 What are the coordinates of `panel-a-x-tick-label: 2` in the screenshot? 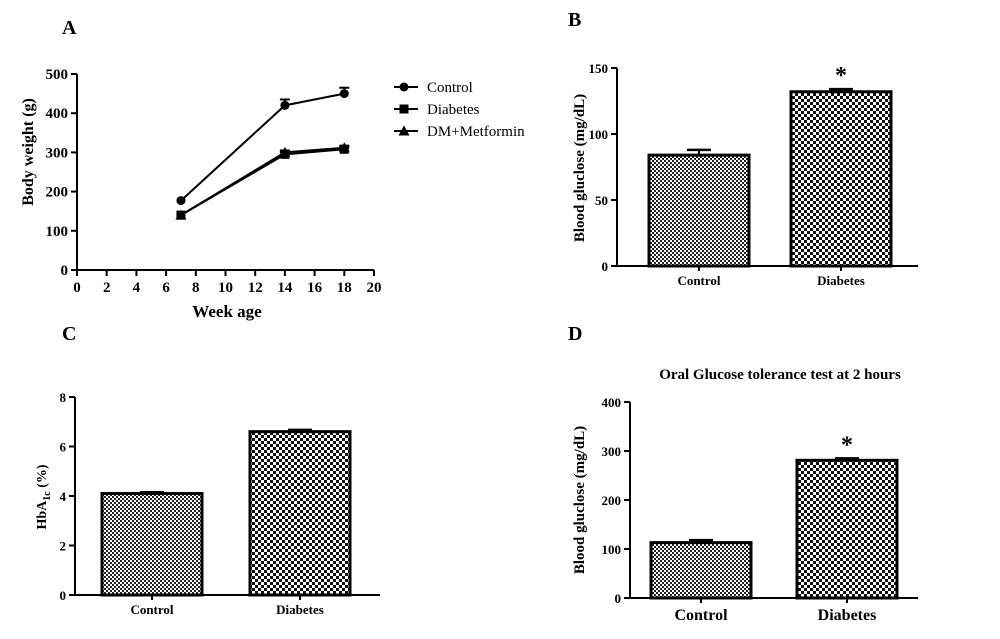 It's located at (107, 288).